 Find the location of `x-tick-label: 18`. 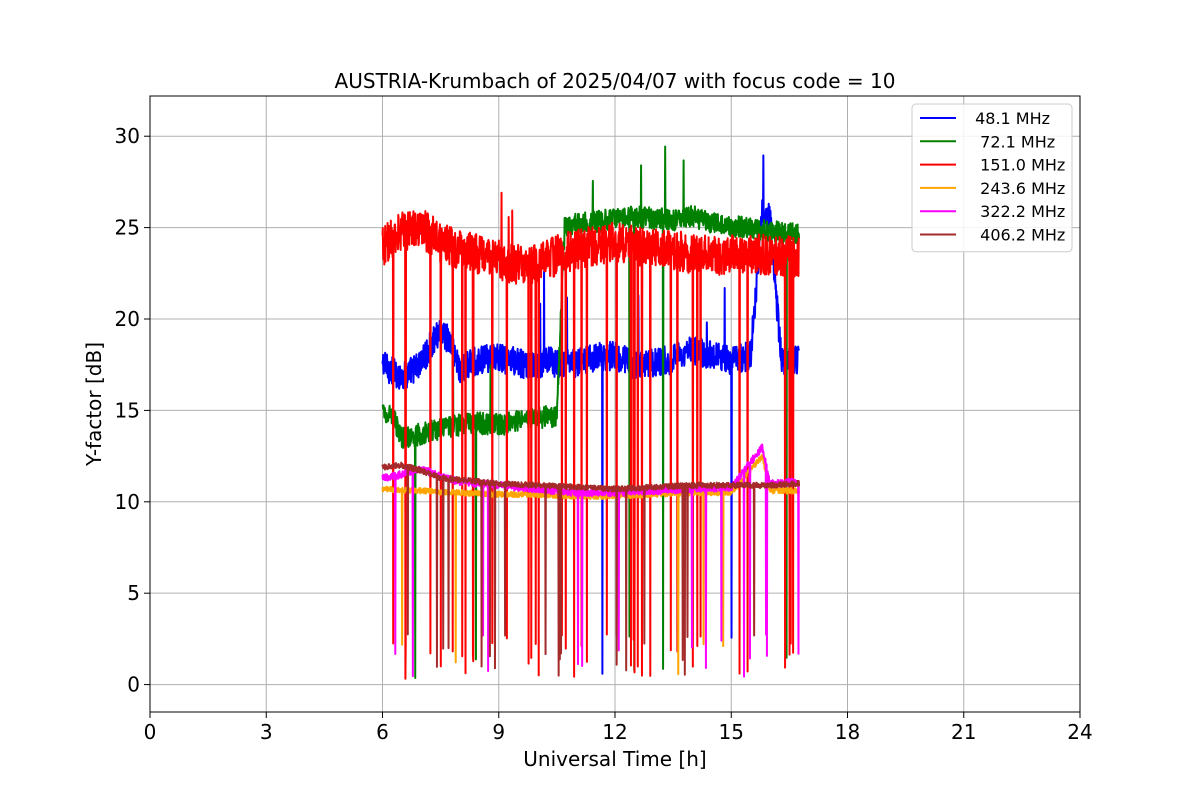

x-tick-label: 18 is located at coordinates (847, 732).